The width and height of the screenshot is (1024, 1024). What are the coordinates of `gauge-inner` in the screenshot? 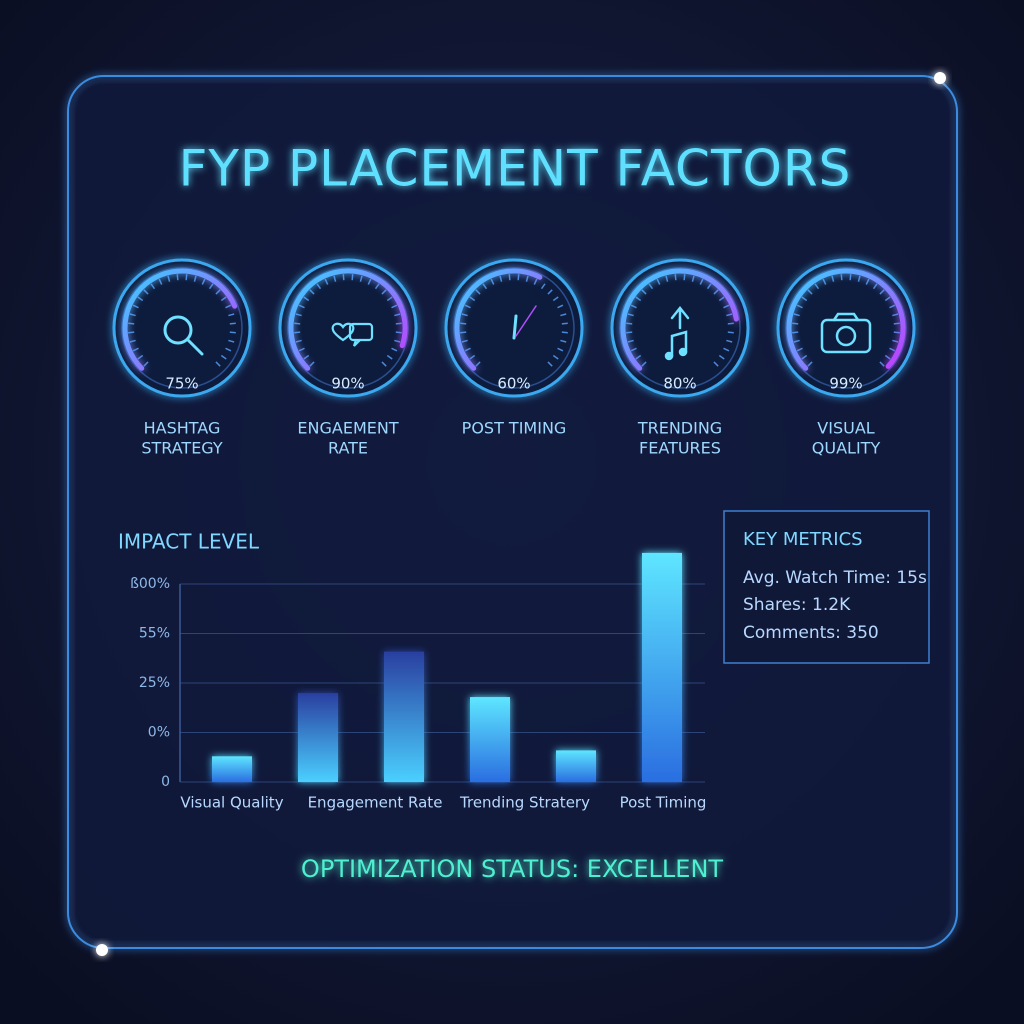 It's located at (348, 328).